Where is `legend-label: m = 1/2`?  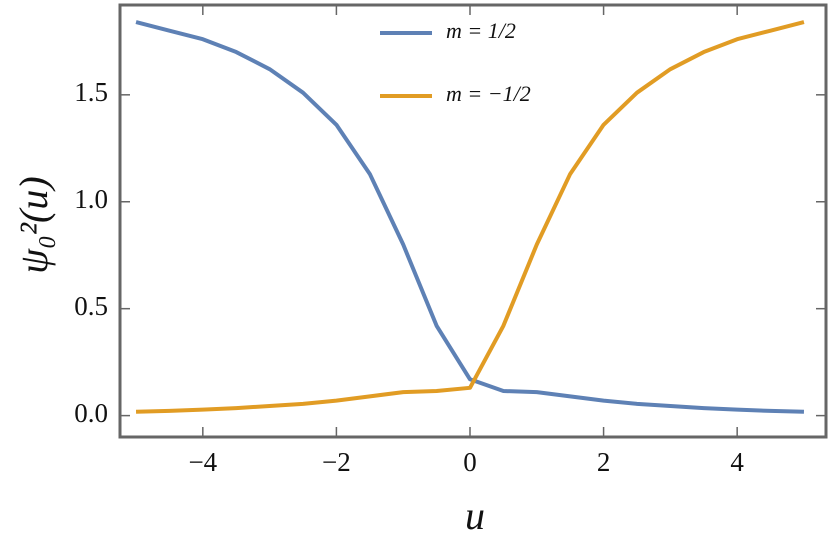
legend-label: m = 1/2 is located at coordinates (481, 30).